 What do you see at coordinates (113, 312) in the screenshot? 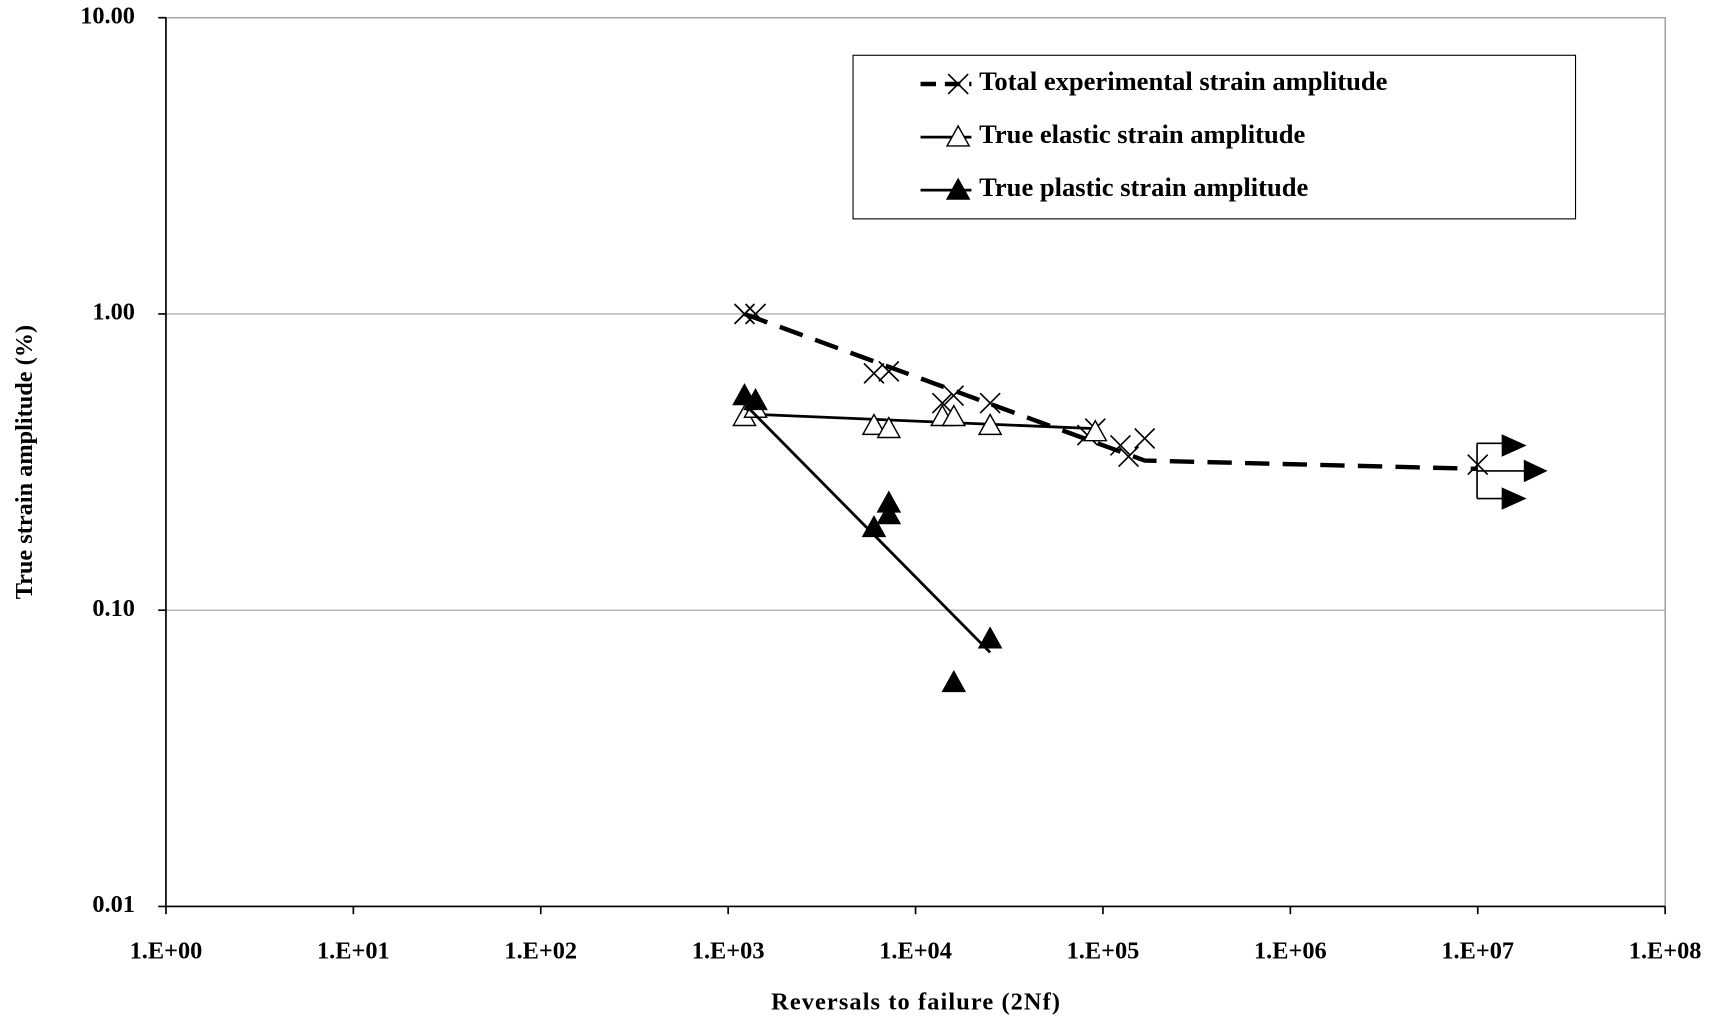
I see `y-tick-label: 1.00` at bounding box center [113, 312].